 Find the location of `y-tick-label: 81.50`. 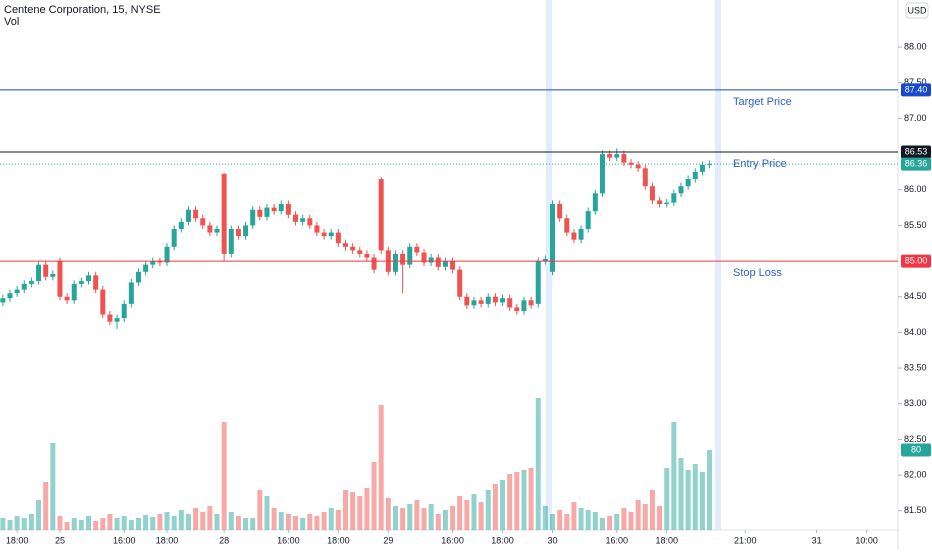

y-tick-label: 81.50 is located at coordinates (915, 510).